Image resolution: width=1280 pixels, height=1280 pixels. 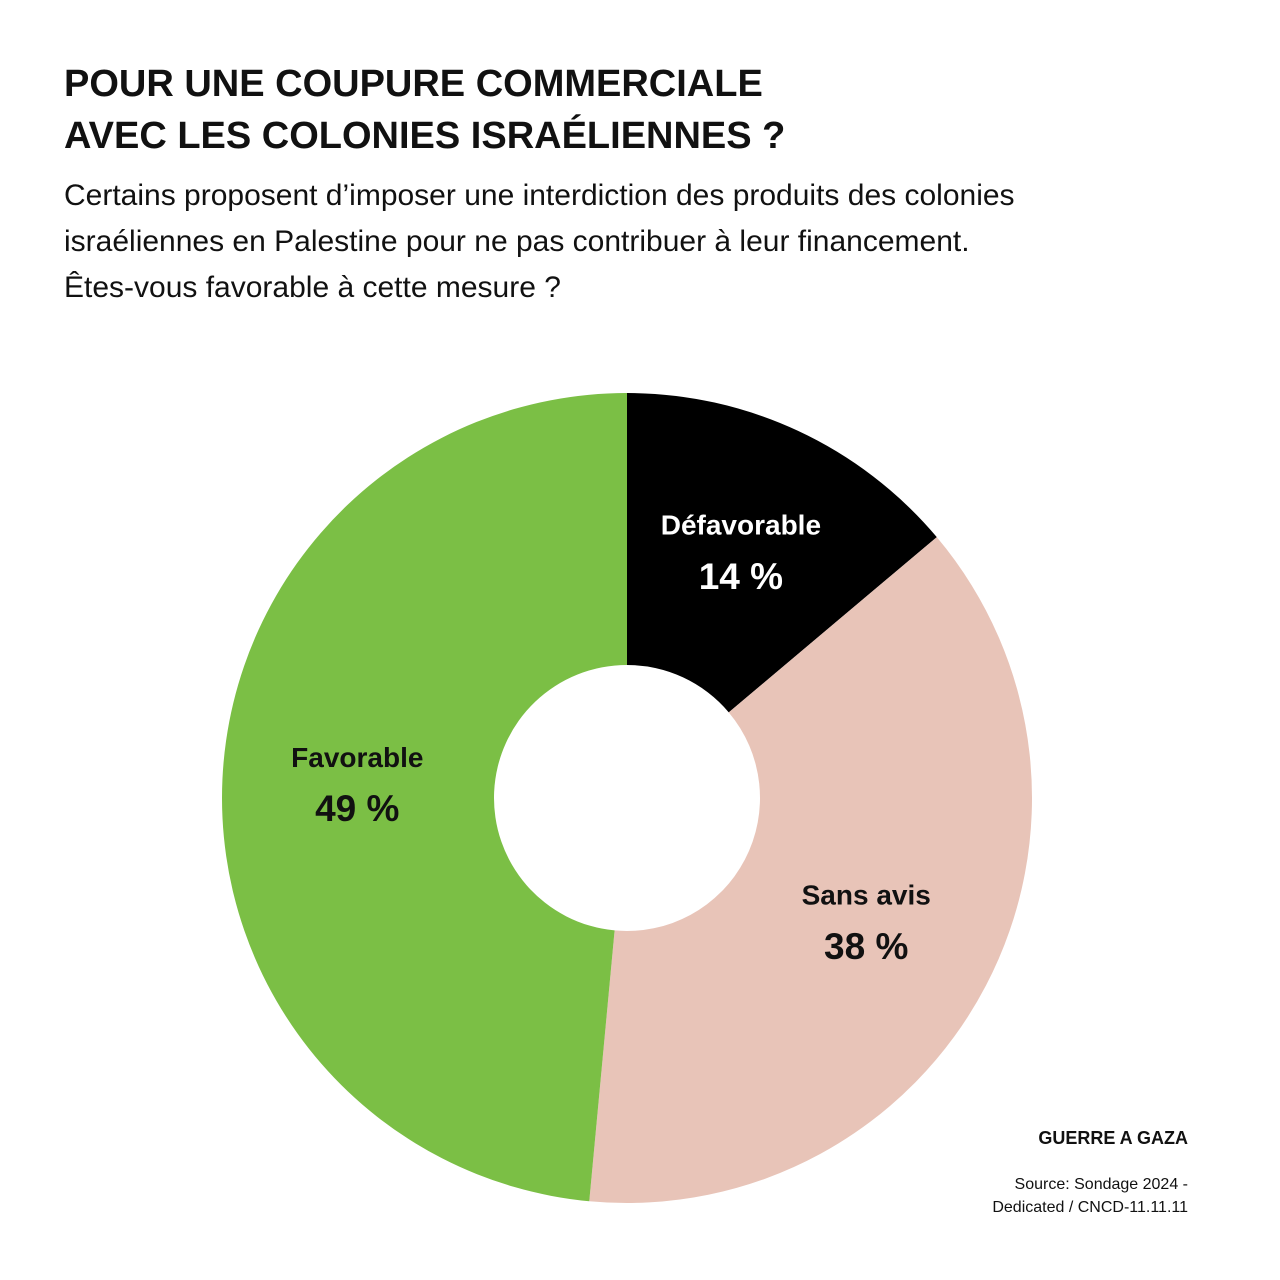 What do you see at coordinates (413, 84) in the screenshot?
I see `chart-title: POUR UNE COUPURE COMMERCIALE` at bounding box center [413, 84].